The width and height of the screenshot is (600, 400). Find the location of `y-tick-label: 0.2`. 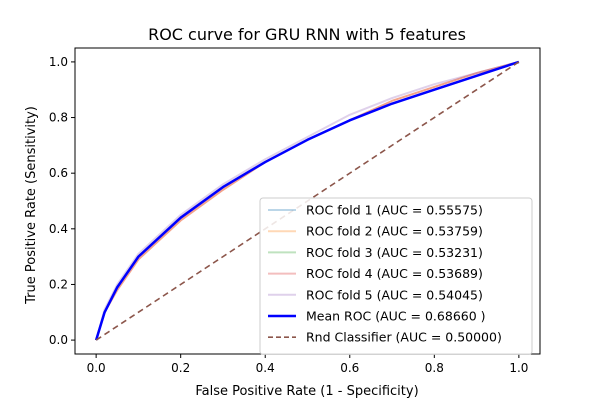

y-tick-label: 0.2 is located at coordinates (58, 284).